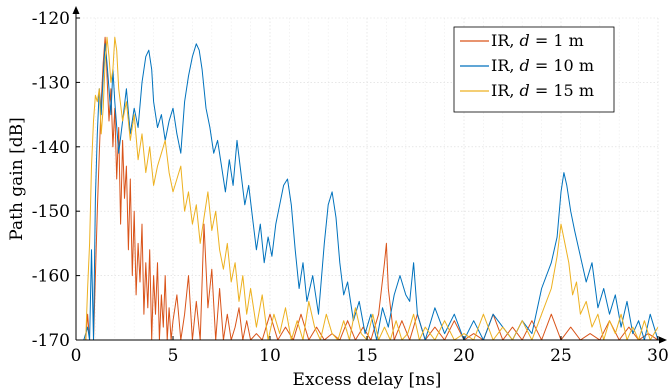 The height and width of the screenshot is (392, 669). I want to click on y-tick-label: -140, so click(51, 148).